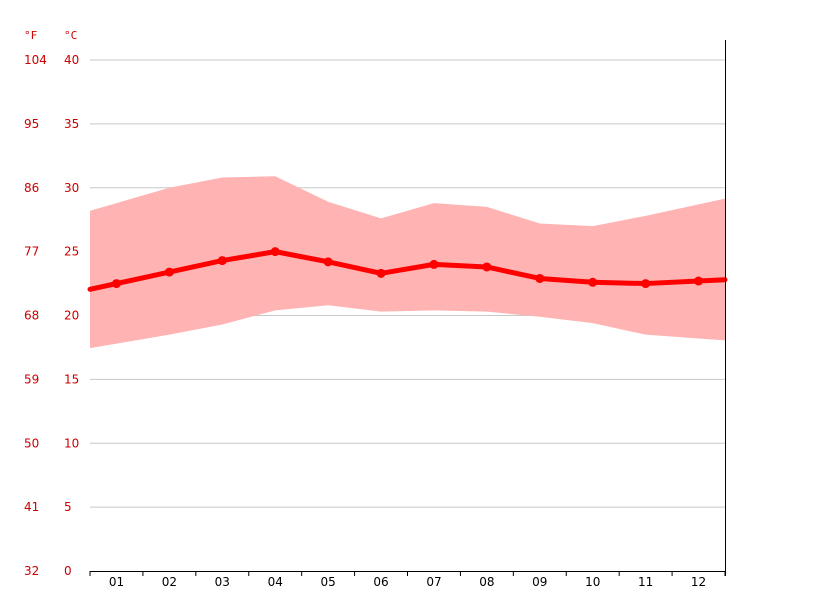  What do you see at coordinates (433, 582) in the screenshot?
I see `x-tick-label: 07` at bounding box center [433, 582].